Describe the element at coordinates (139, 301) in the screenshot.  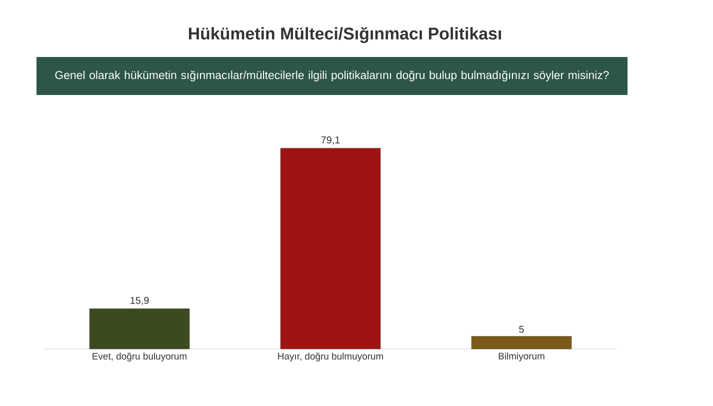
I see `data-label: 15,9` at that location.